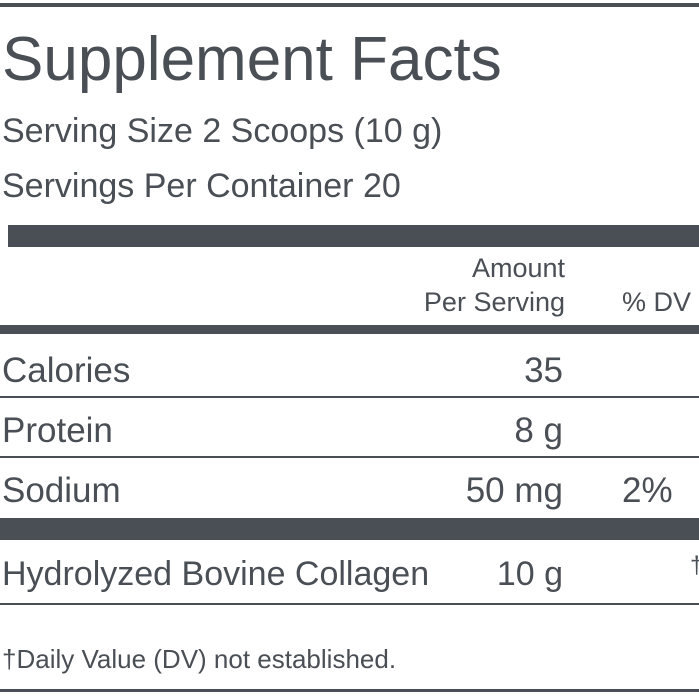 Image resolution: width=699 pixels, height=699 pixels. What do you see at coordinates (656, 302) in the screenshot?
I see `column-header: % DV` at bounding box center [656, 302].